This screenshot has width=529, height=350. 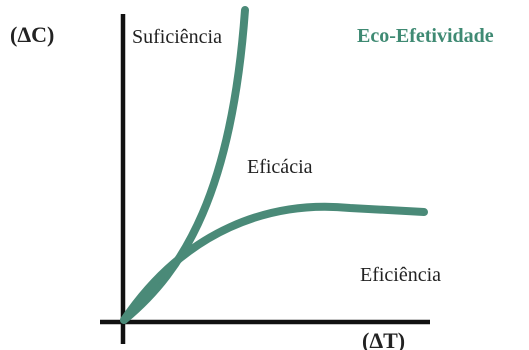 I want to click on efficiency-label: Eficiência, so click(x=401, y=275).